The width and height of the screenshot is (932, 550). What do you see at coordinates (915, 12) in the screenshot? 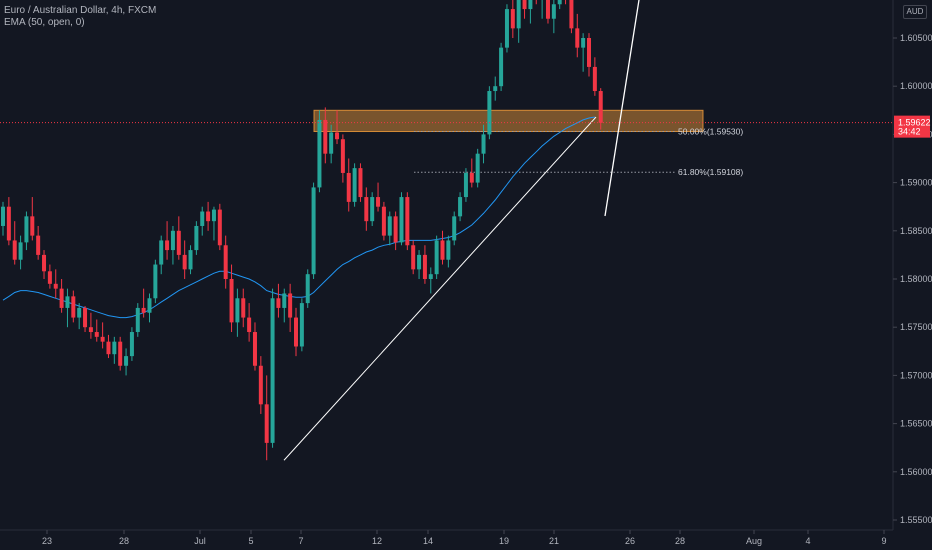
I see `currency-badge: AUD` at bounding box center [915, 12].